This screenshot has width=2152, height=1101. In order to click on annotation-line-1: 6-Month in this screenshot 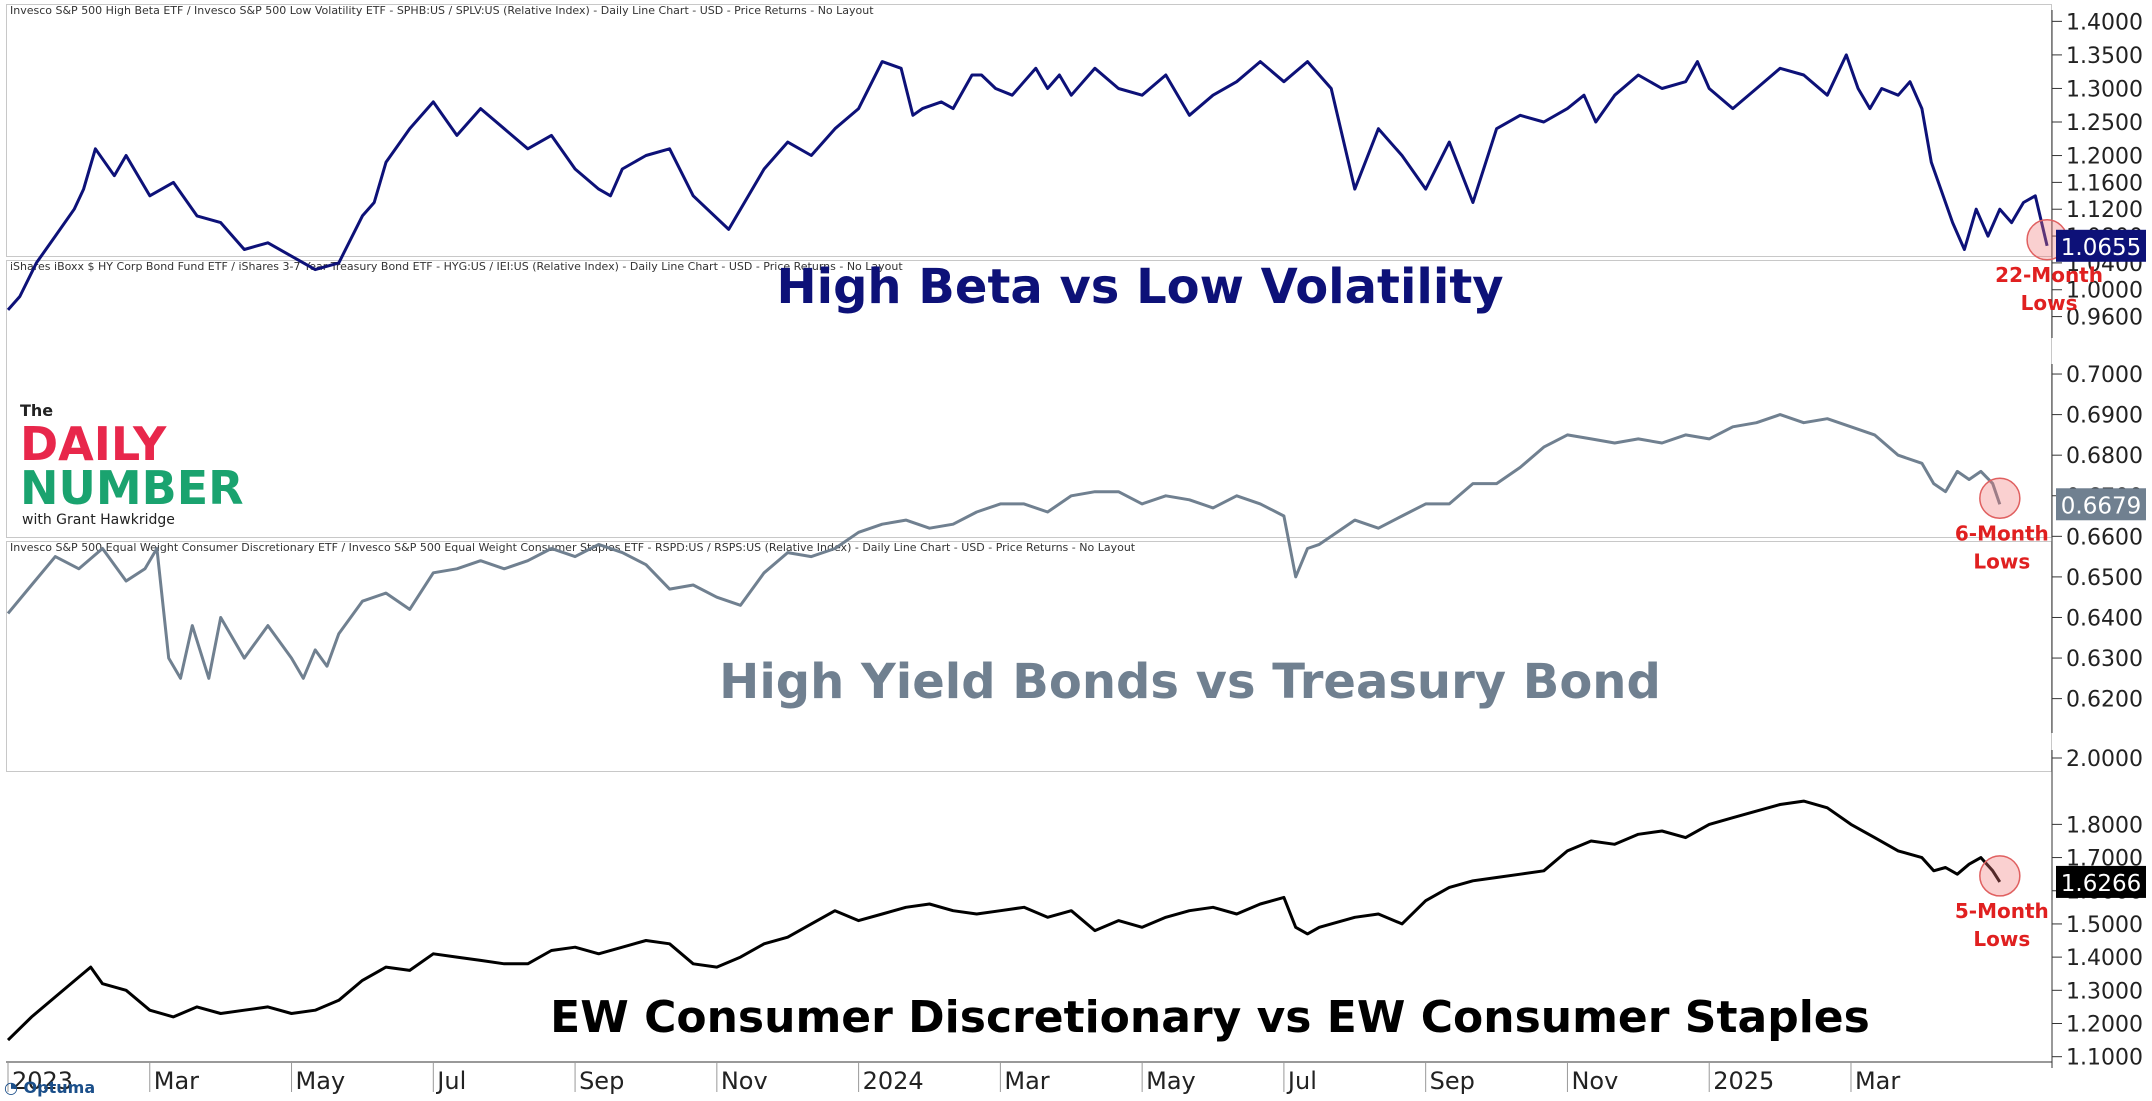, I will do `click(2002, 533)`.